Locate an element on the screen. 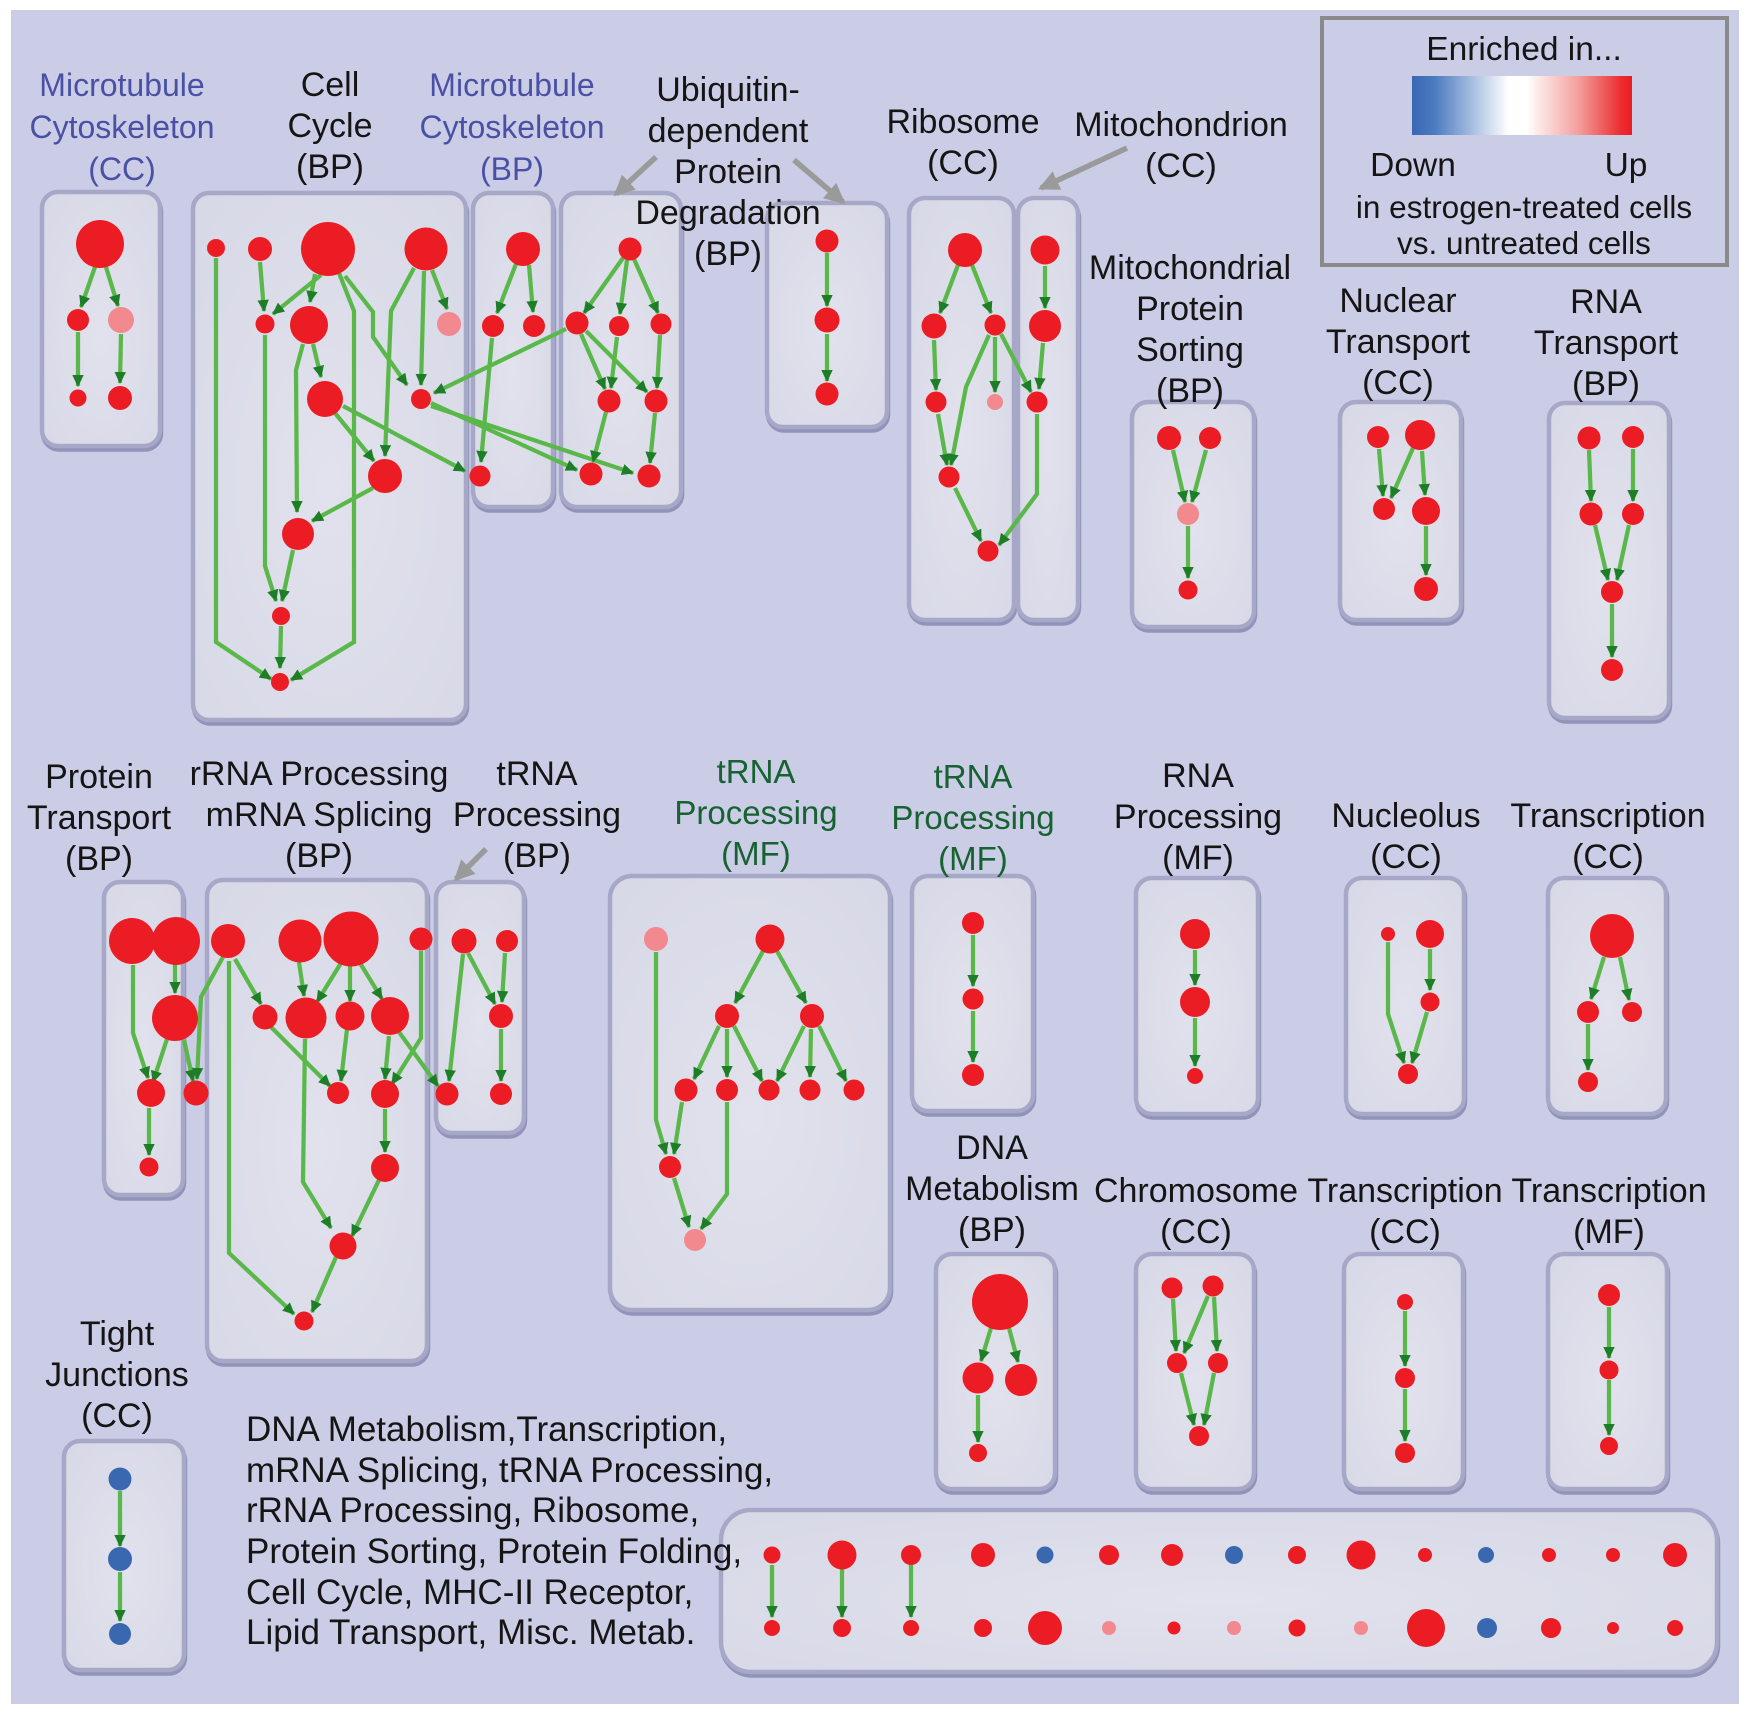 The height and width of the screenshot is (1715, 1750). svg-text: DNA is located at coordinates (992, 1148).